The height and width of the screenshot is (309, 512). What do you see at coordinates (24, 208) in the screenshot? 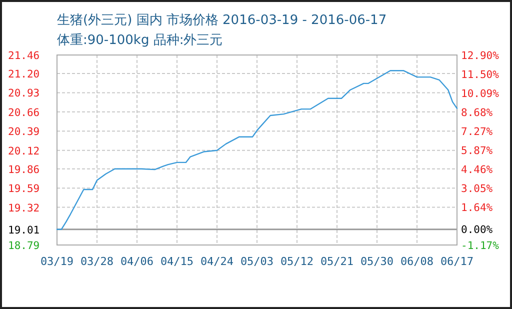
I see `y-tick-label: 19.32` at bounding box center [24, 208].